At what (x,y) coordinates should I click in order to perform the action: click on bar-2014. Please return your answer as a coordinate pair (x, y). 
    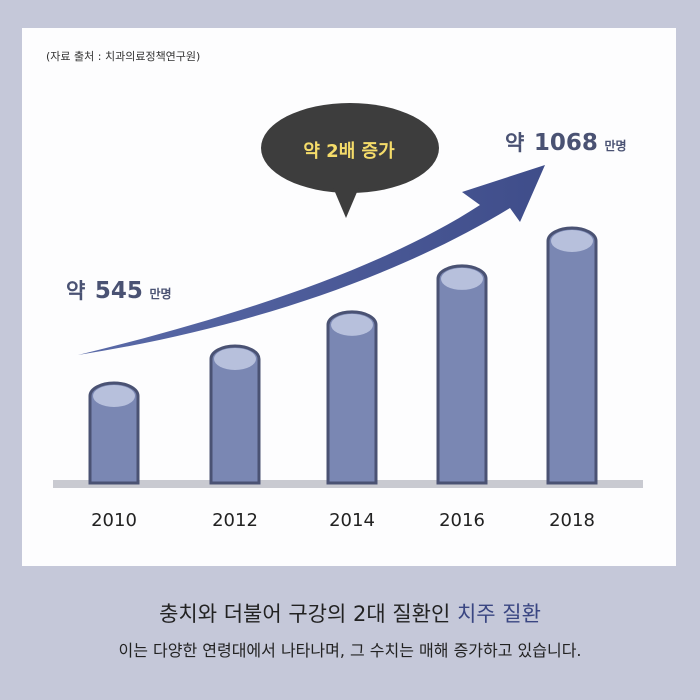
    Looking at the image, I should click on (352, 397).